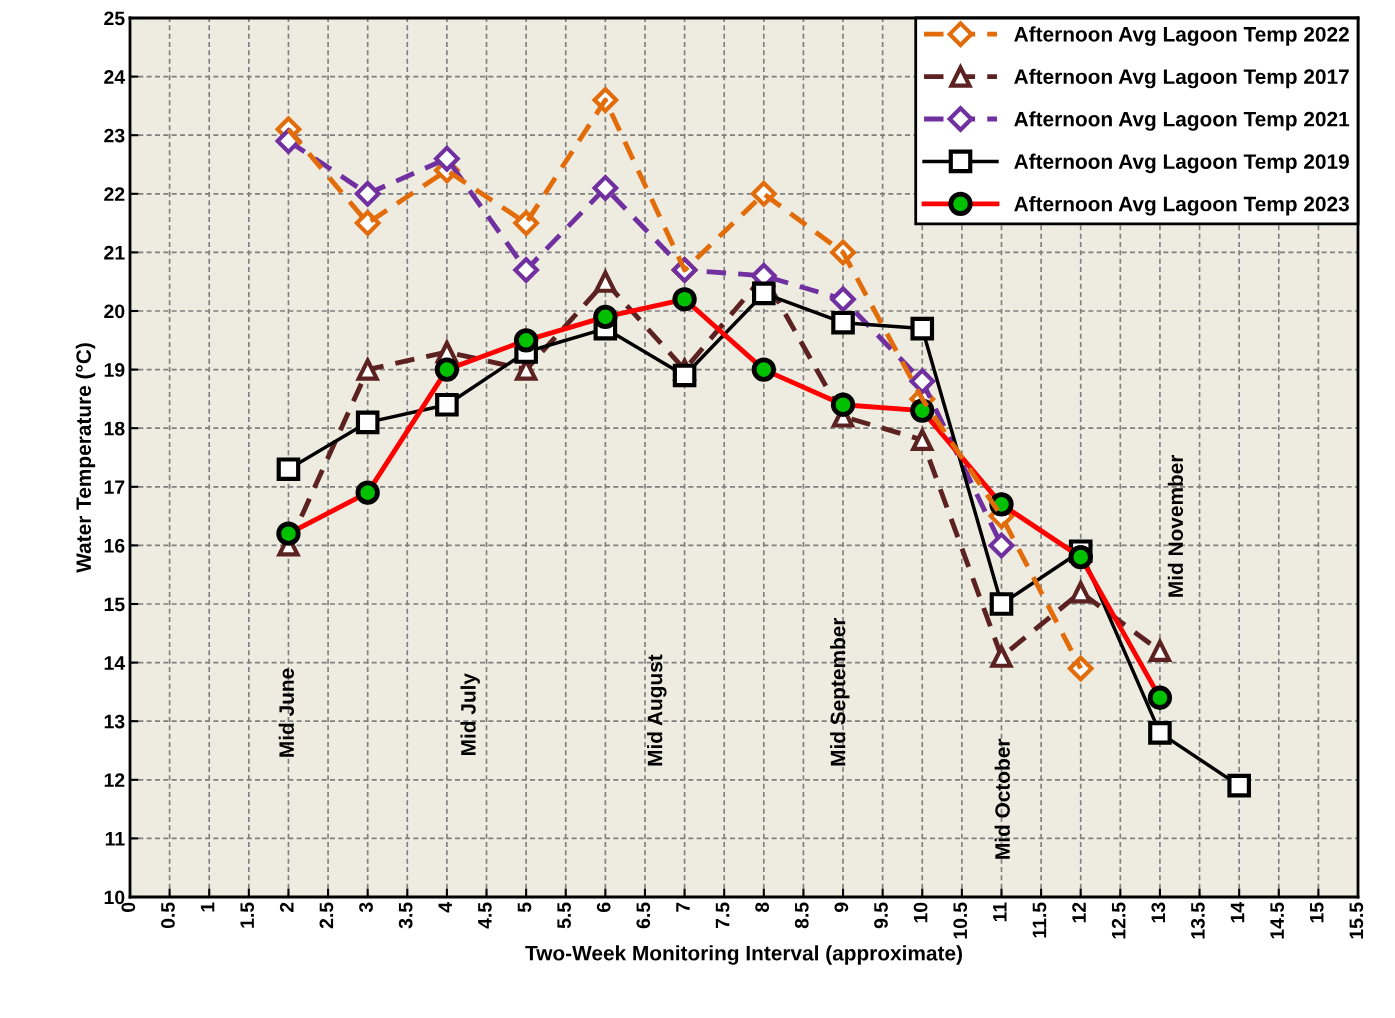  What do you see at coordinates (286, 712) in the screenshot?
I see `annotation: Mid June` at bounding box center [286, 712].